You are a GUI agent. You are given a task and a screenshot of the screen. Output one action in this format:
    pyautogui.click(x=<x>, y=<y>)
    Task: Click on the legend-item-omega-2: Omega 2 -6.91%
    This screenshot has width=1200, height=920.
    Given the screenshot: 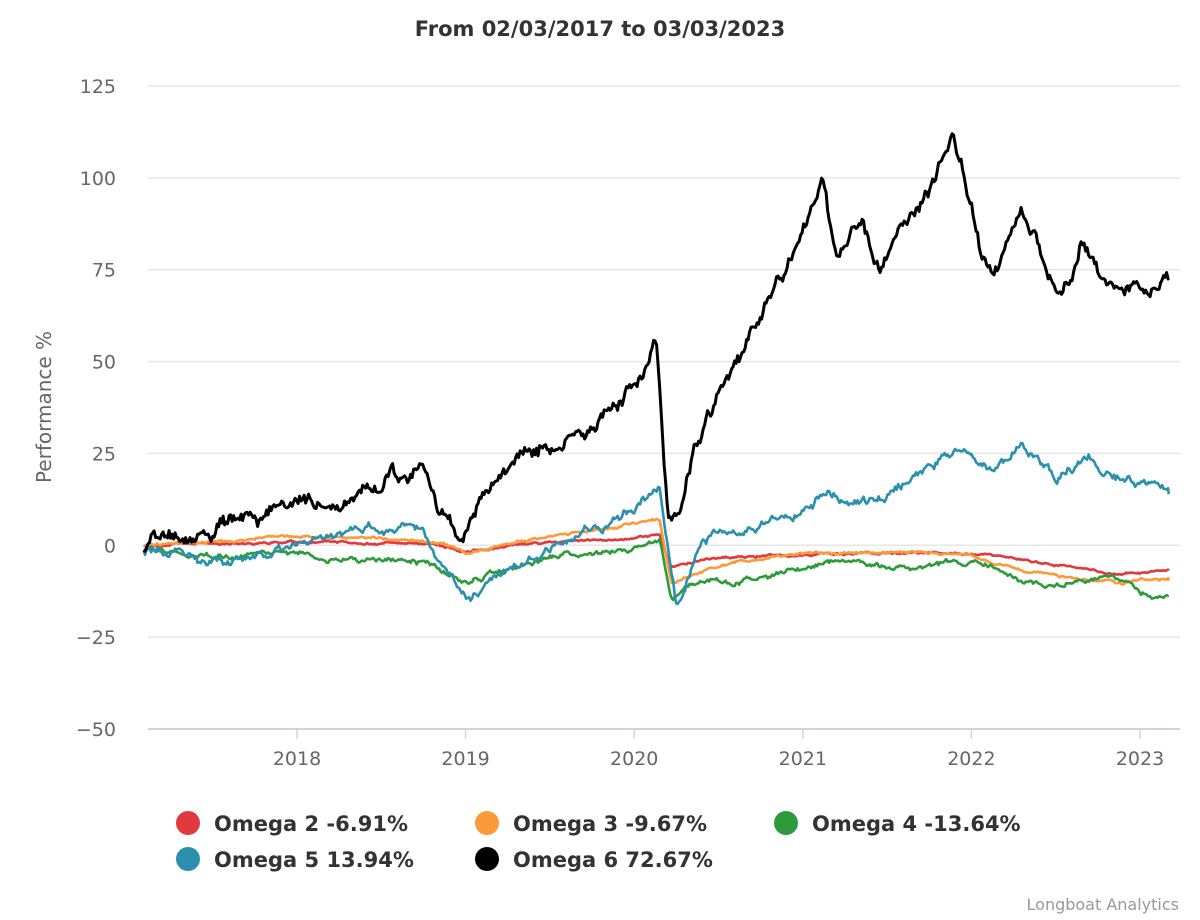 What is the action you would take?
    pyautogui.click(x=292, y=823)
    